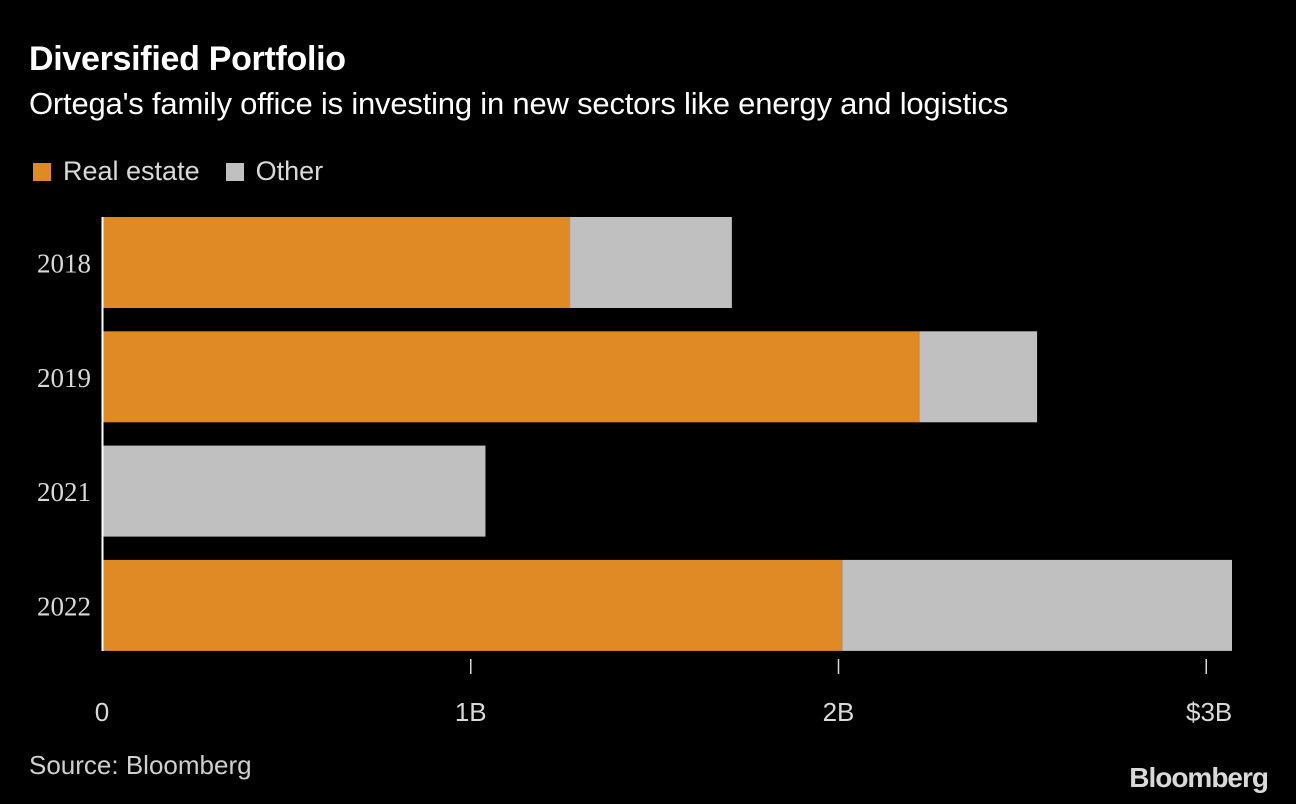 The width and height of the screenshot is (1296, 804). What do you see at coordinates (1209, 712) in the screenshot?
I see `x-tick-label-3: $3B` at bounding box center [1209, 712].